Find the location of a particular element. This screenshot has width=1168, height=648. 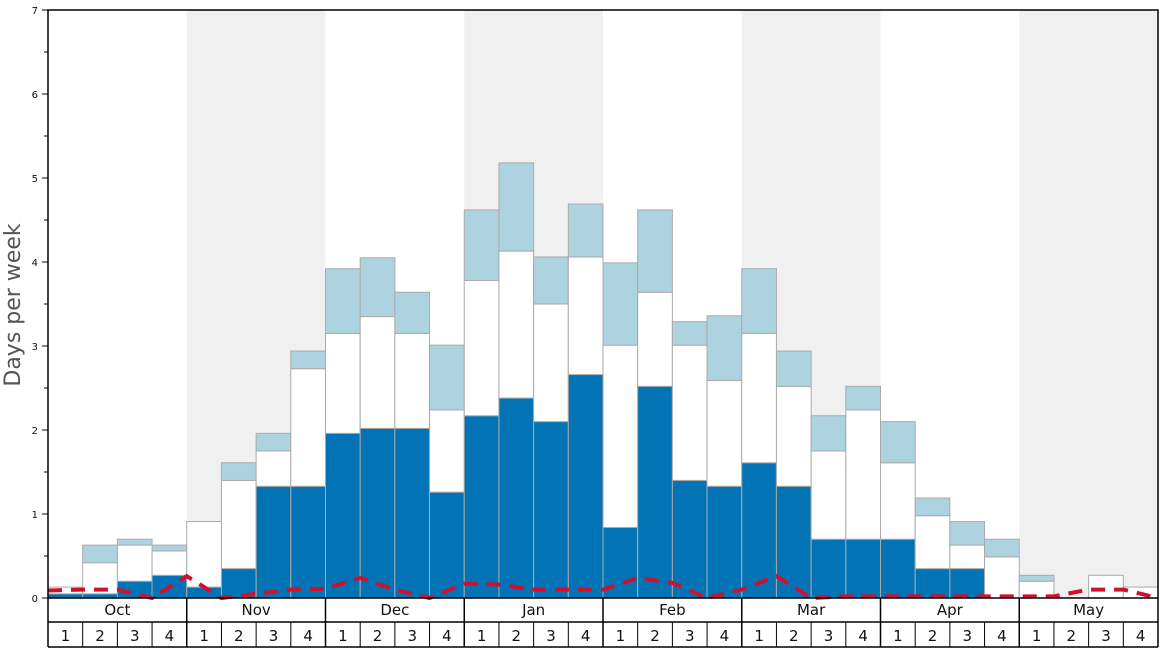

y-tick-label-1: 1 is located at coordinates (35, 515).